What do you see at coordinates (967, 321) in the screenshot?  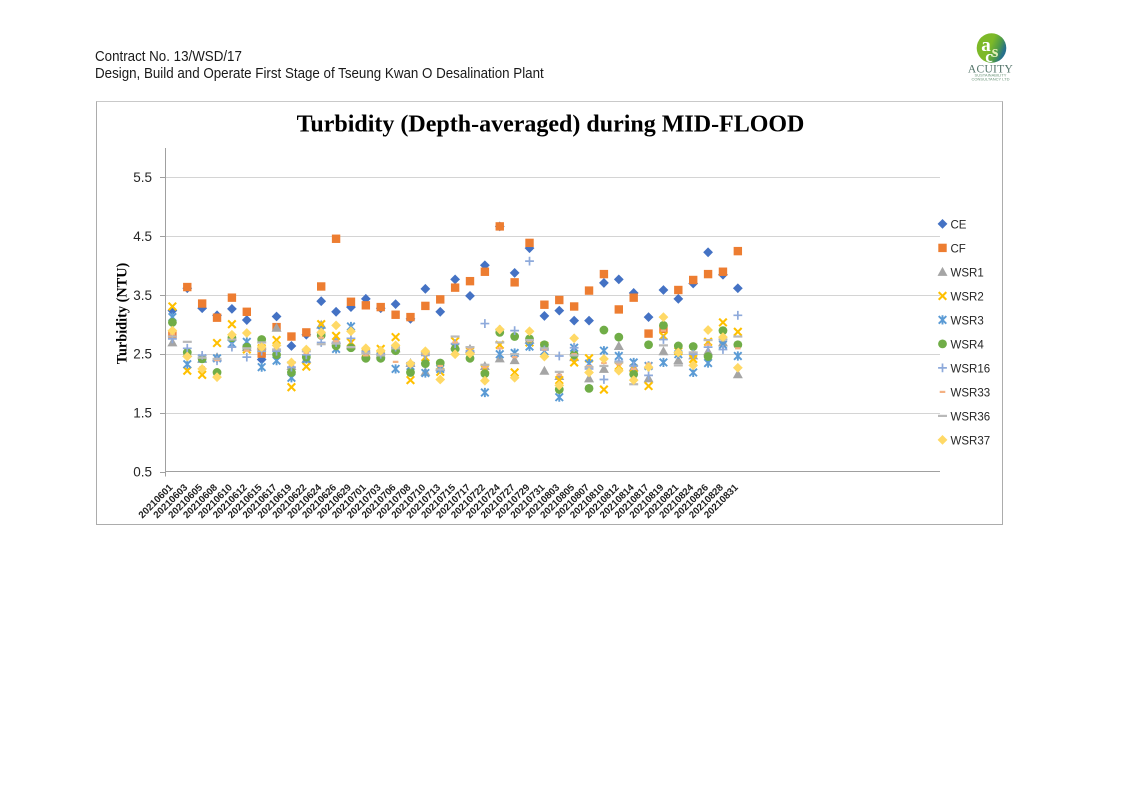 I see `svg-text: WSR3` at bounding box center [967, 321].